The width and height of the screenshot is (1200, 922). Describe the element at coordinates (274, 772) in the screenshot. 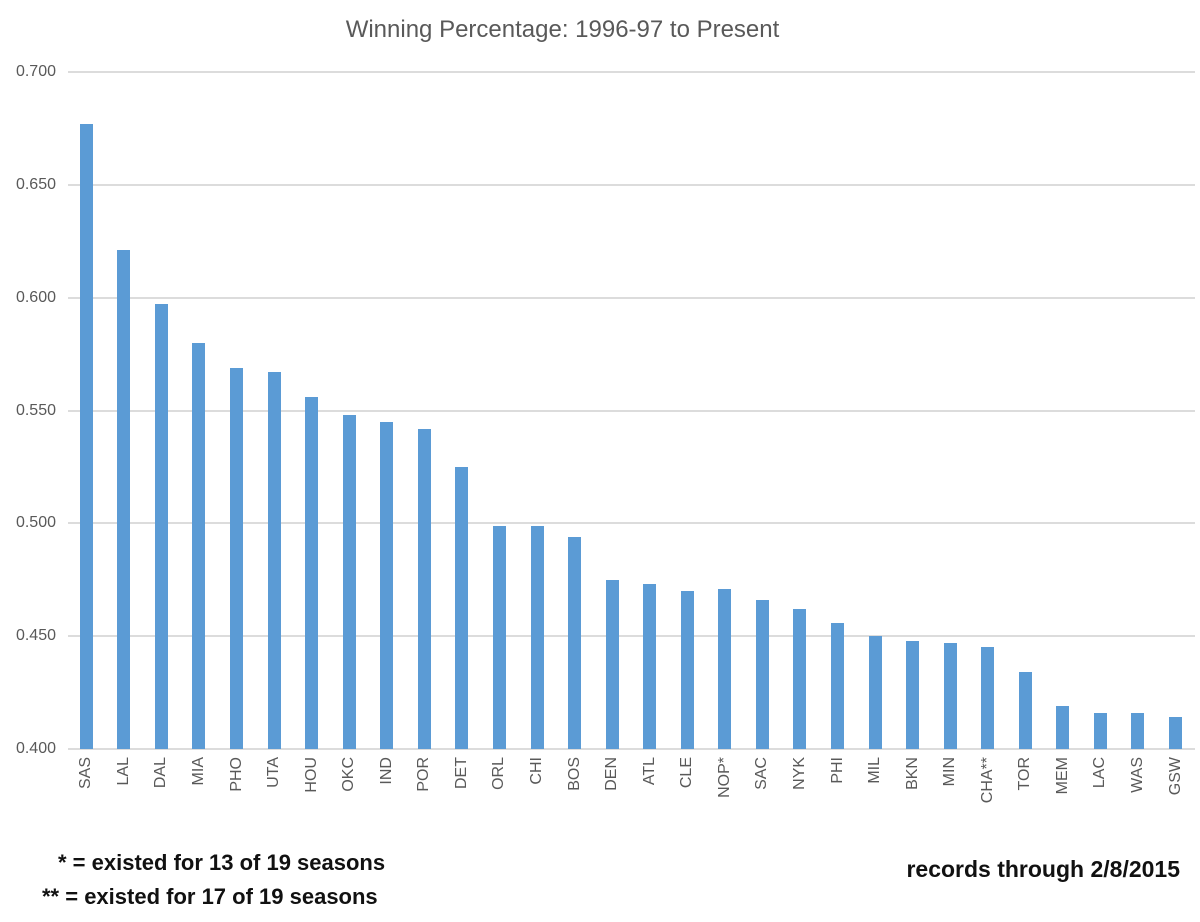

I see `x-tick-label-UTA: UTA` at that location.